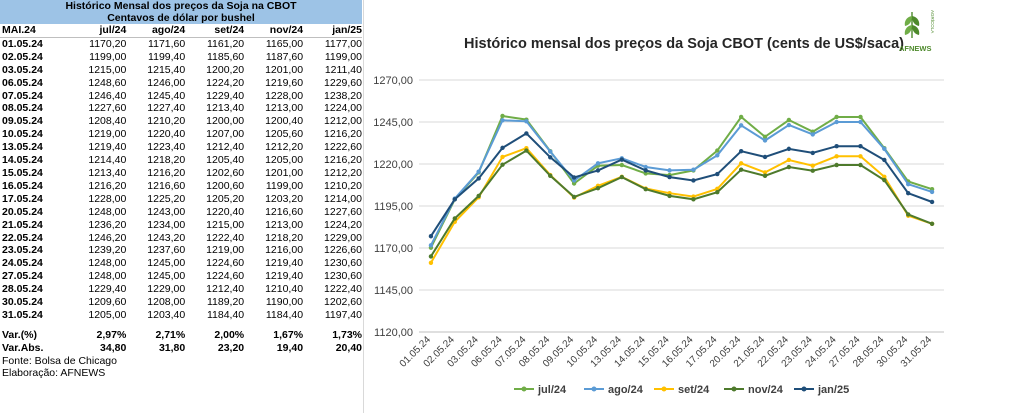 This screenshot has width=1024, height=418. Describe the element at coordinates (284, 134) in the screenshot. I see `price-cell: 1205,60` at that location.